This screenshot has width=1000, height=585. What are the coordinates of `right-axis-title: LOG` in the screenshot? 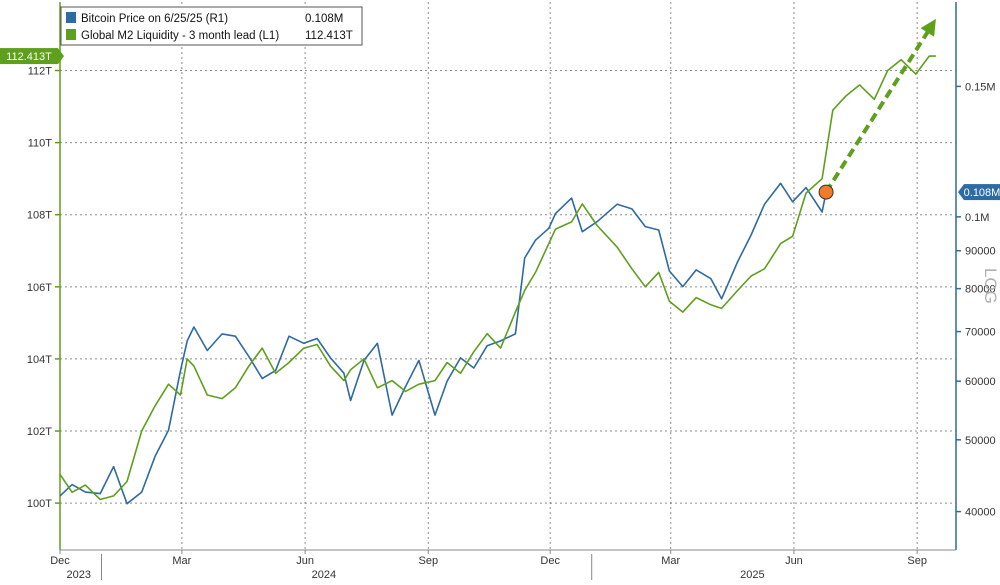 It's located at (990, 286).